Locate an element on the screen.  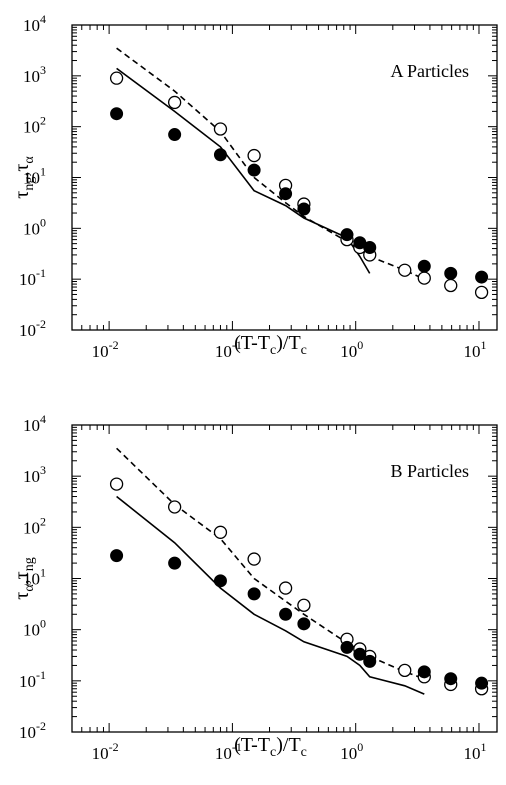
panel-annotation: B Particles is located at coordinates (430, 471).